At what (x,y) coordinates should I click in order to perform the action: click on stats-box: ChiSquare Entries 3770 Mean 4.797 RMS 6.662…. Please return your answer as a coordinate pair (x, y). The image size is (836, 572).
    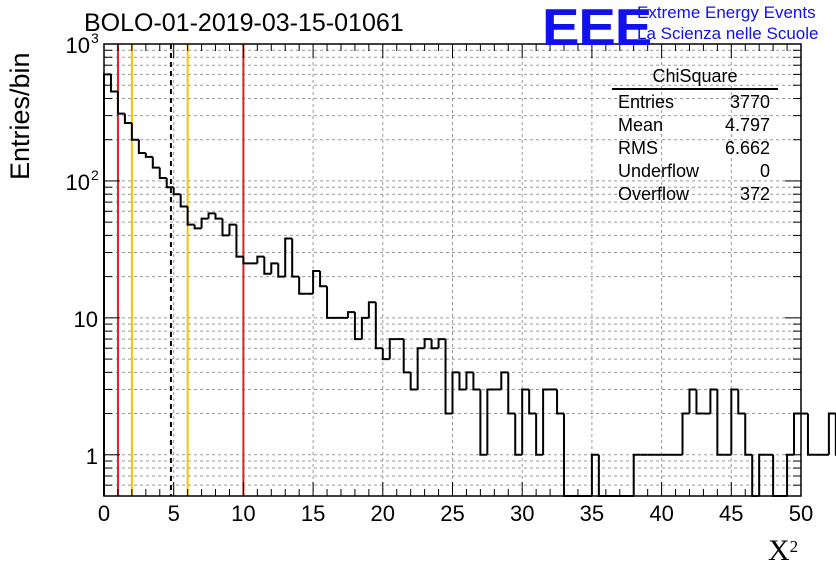
    Looking at the image, I should click on (695, 136).